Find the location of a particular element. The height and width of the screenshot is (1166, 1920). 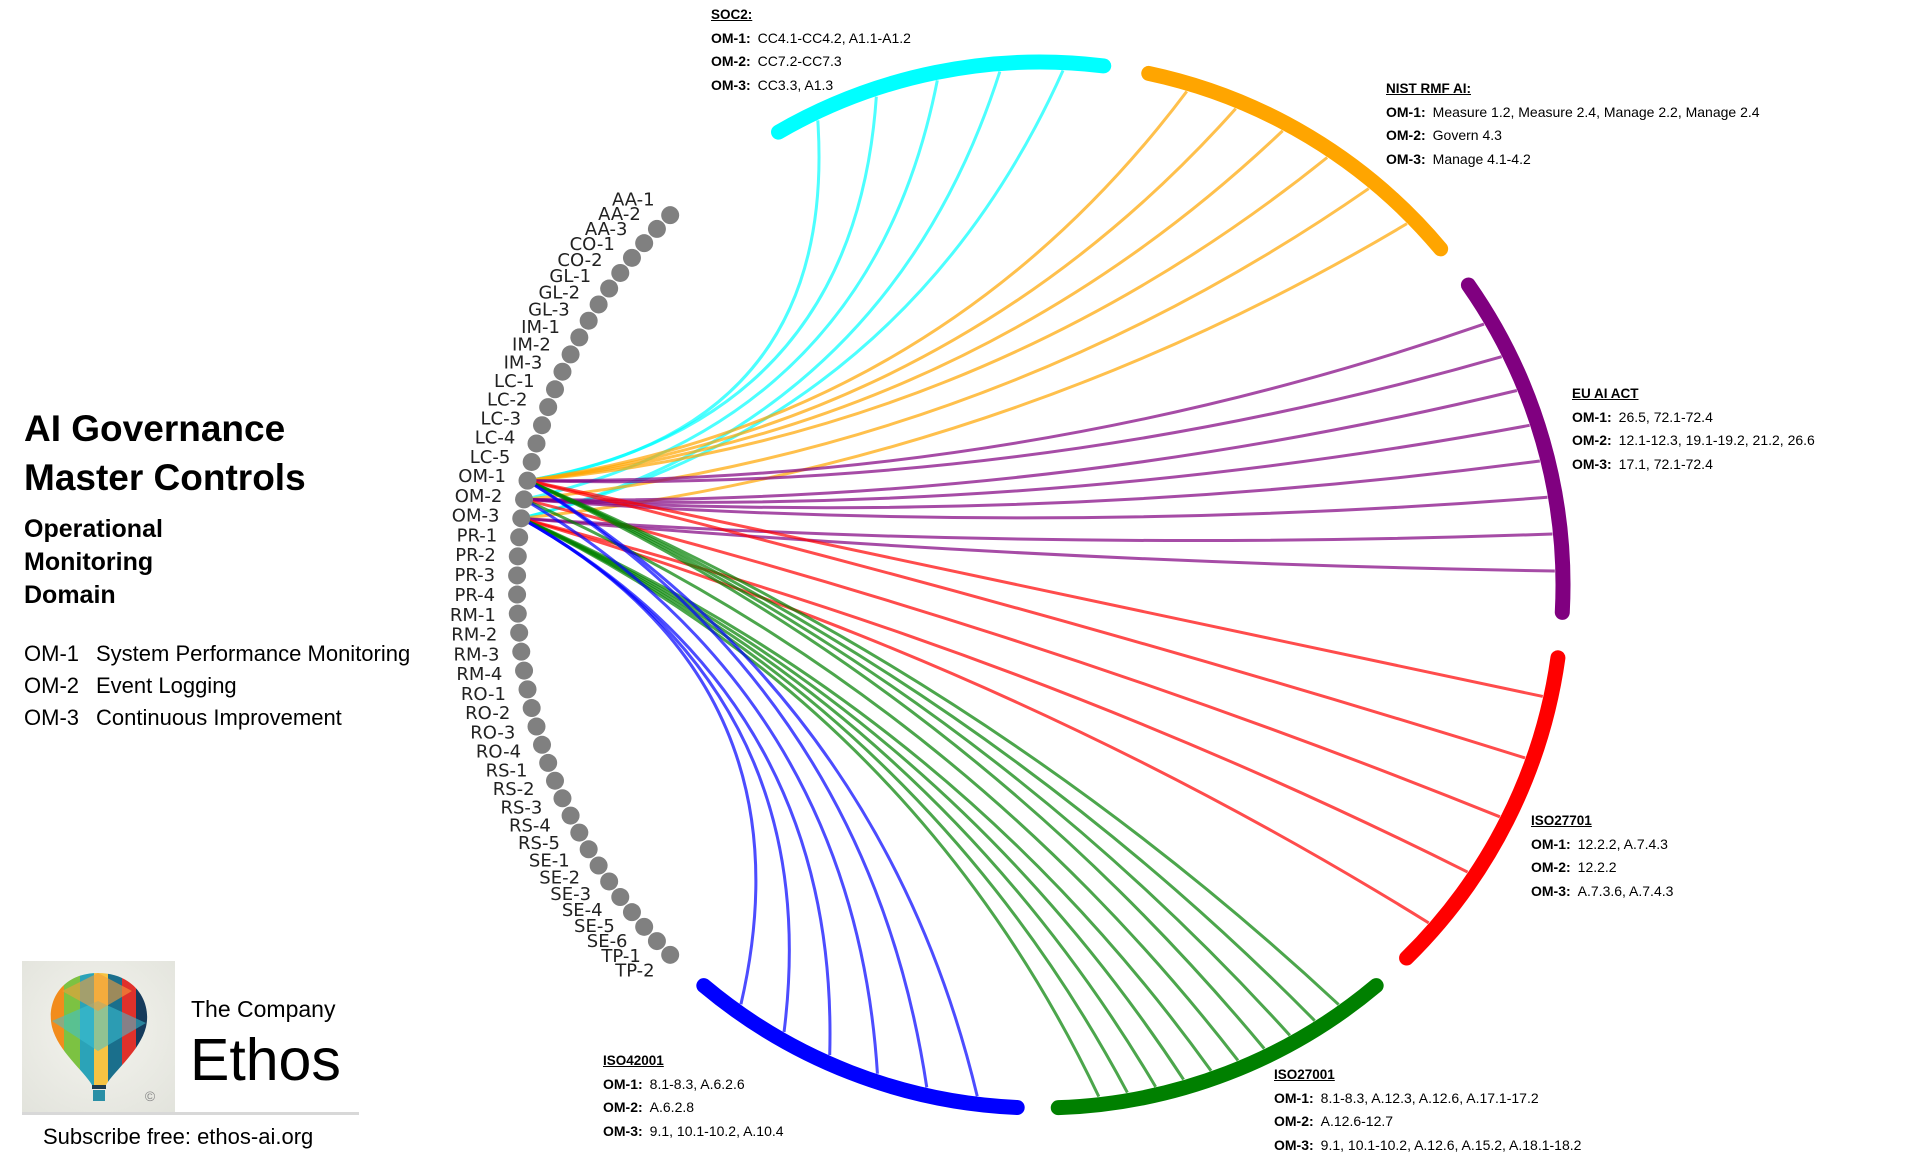

control-list-item: OM-1 System Performance Monitoring is located at coordinates (217, 654).